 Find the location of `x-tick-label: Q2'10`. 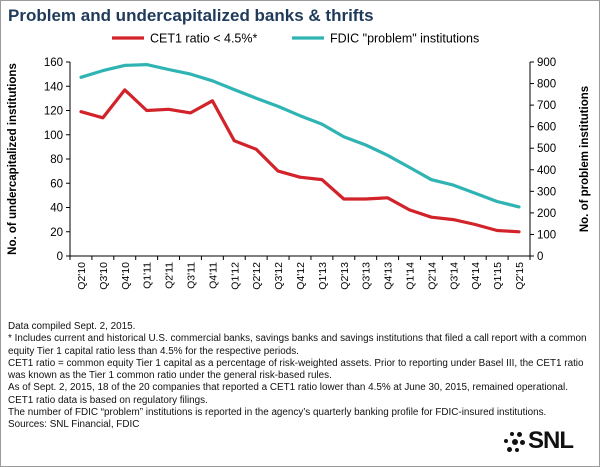

x-tick-label: Q2'10 is located at coordinates (82, 276).